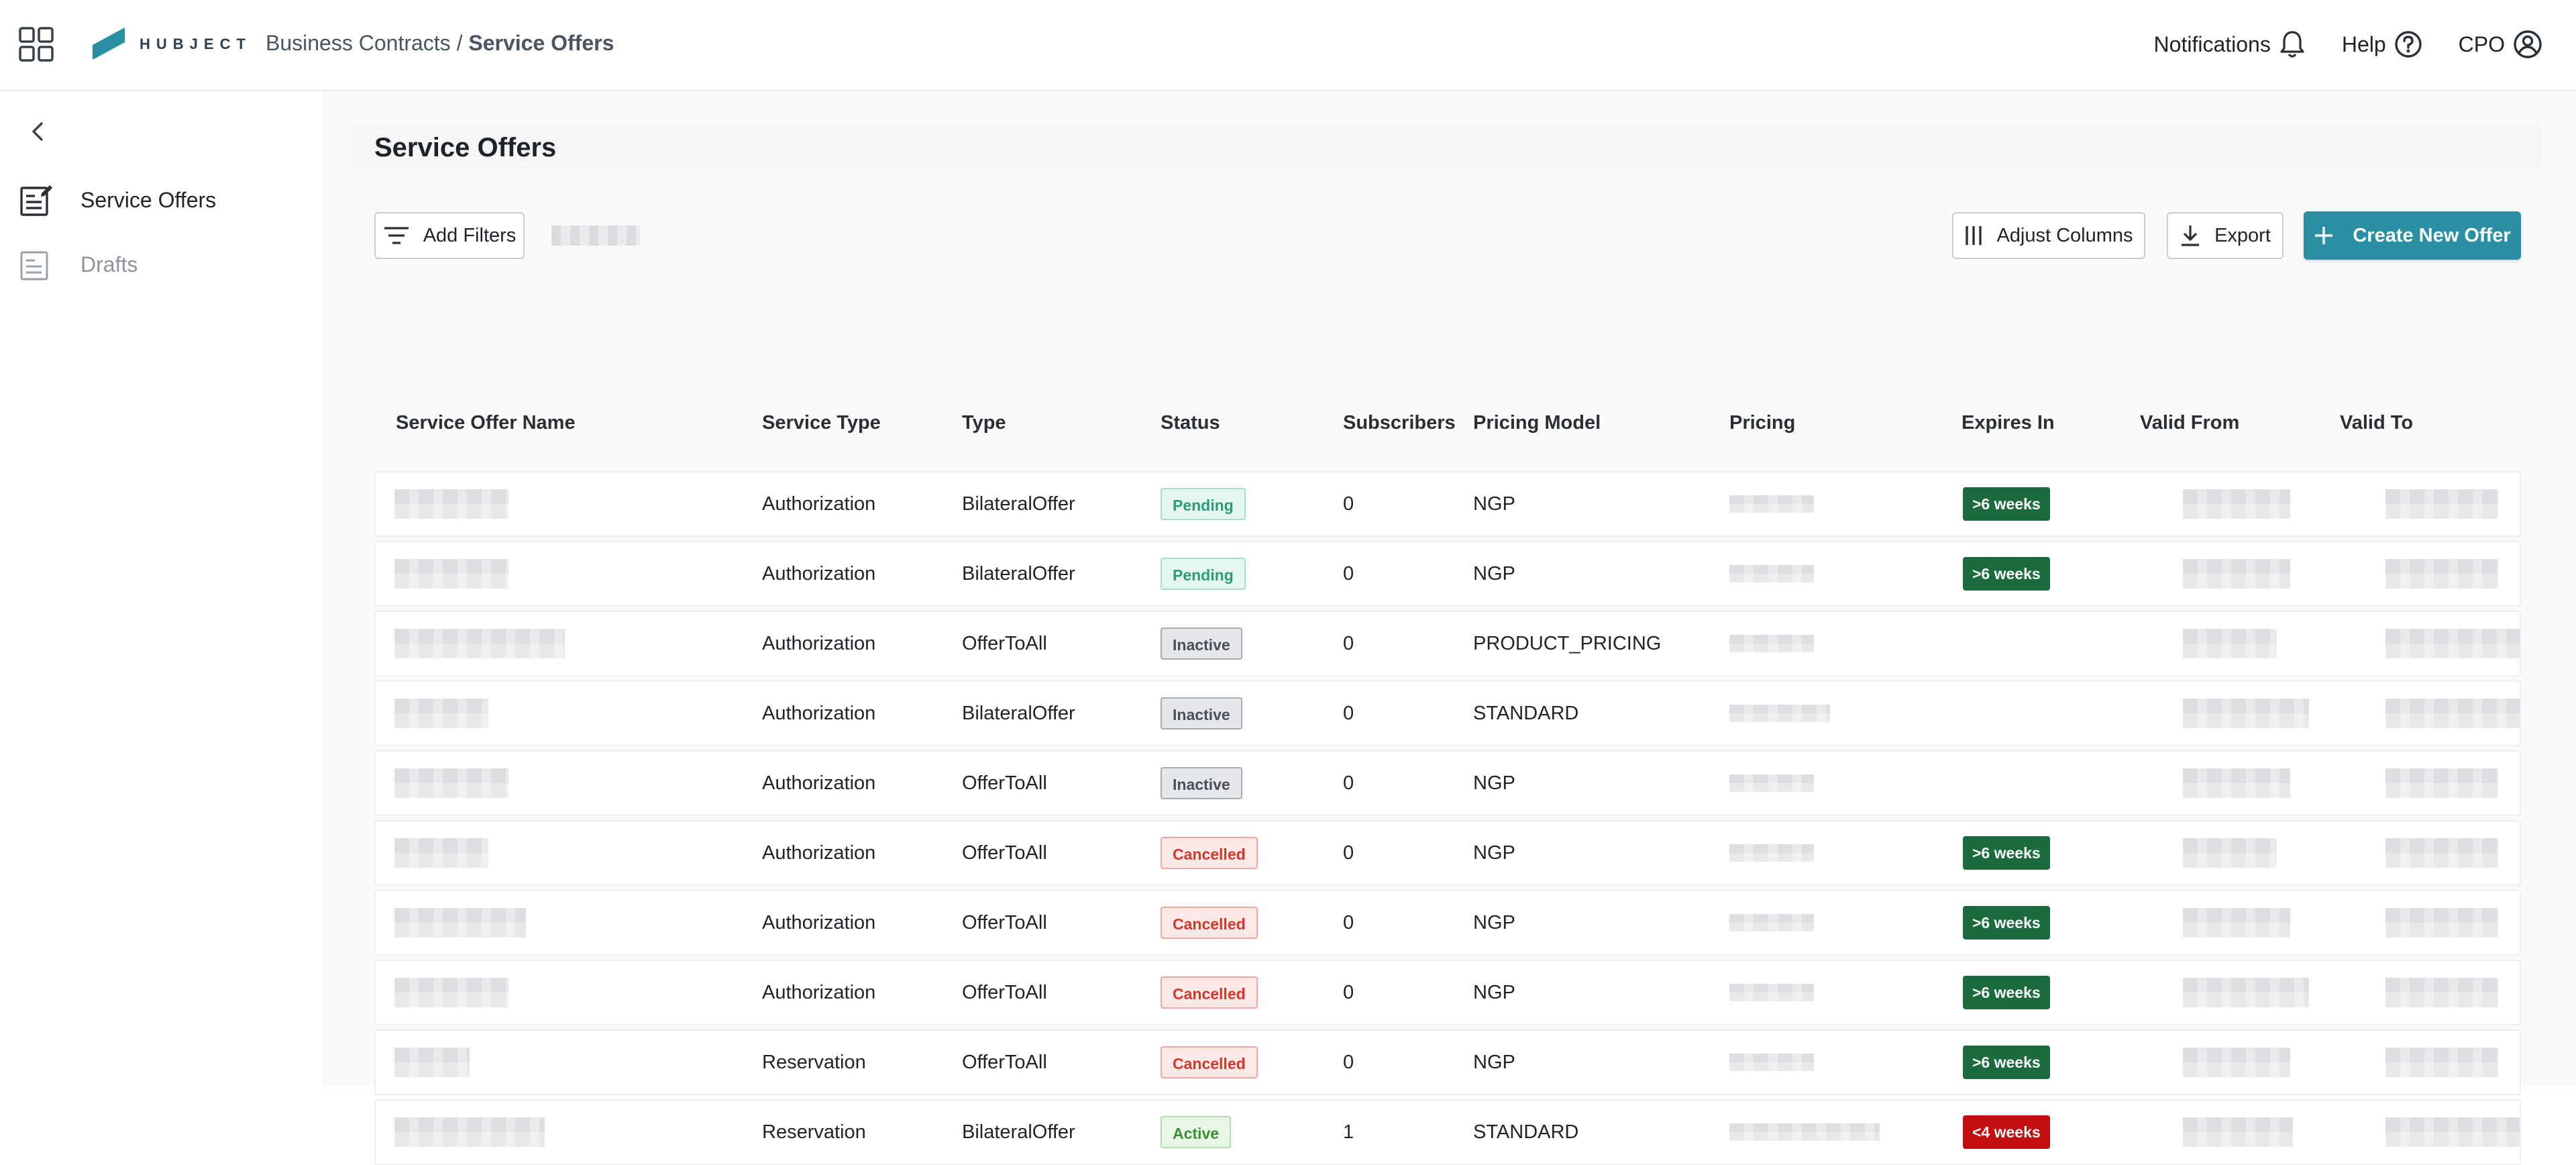 The height and width of the screenshot is (1165, 2576). I want to click on export-label: Export, so click(2242, 235).